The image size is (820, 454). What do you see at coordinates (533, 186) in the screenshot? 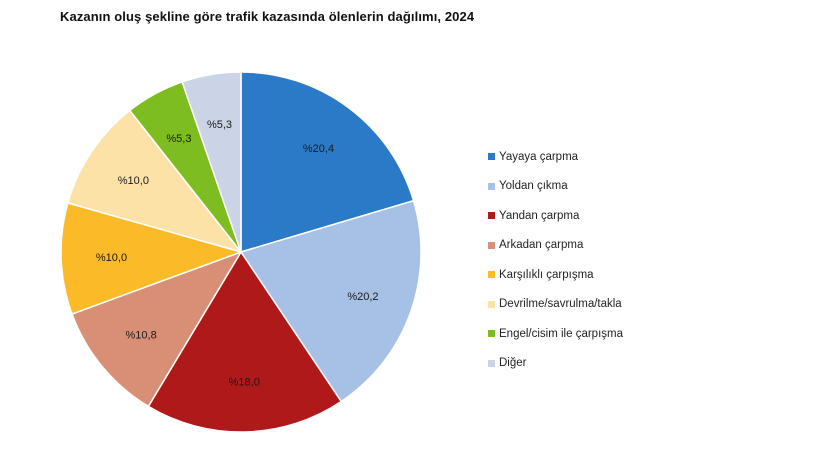
I see `legend-label: Yoldan çıkma` at bounding box center [533, 186].